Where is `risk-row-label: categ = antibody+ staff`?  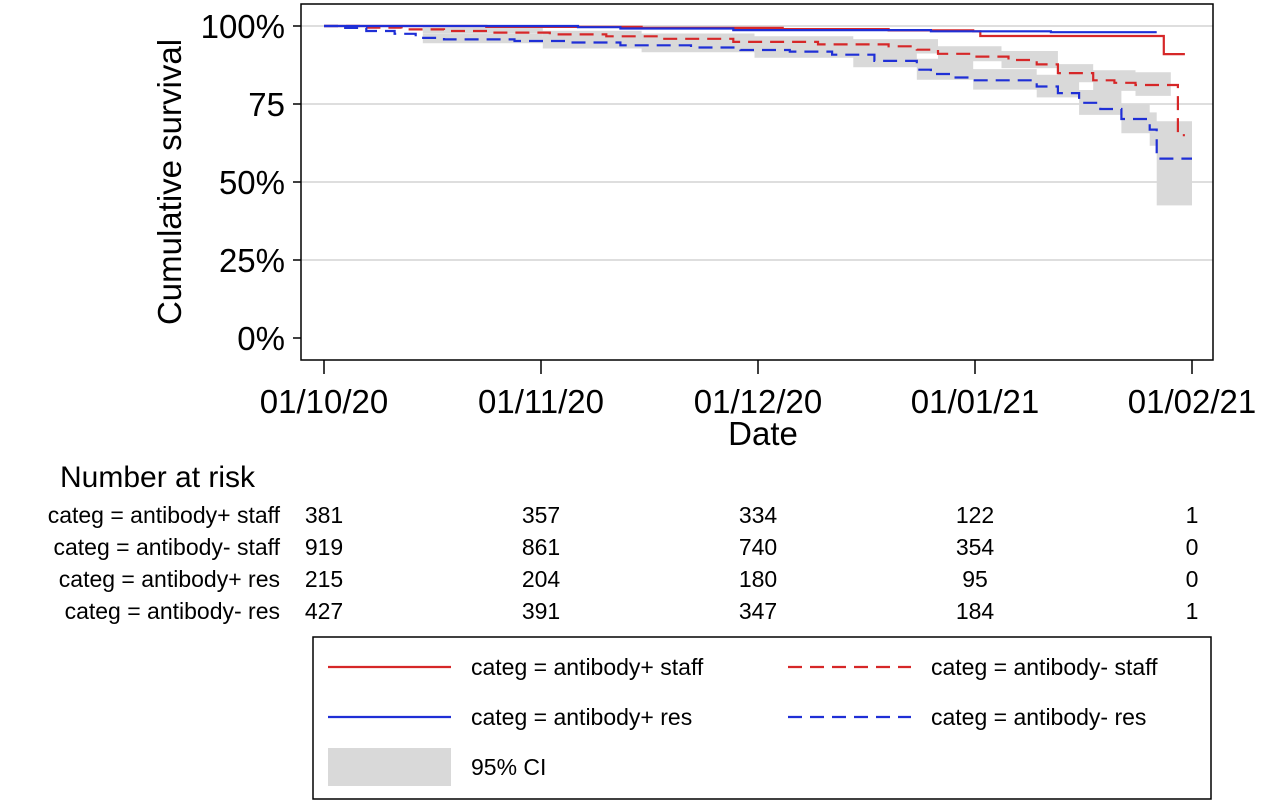 risk-row-label: categ = antibody+ staff is located at coordinates (164, 515).